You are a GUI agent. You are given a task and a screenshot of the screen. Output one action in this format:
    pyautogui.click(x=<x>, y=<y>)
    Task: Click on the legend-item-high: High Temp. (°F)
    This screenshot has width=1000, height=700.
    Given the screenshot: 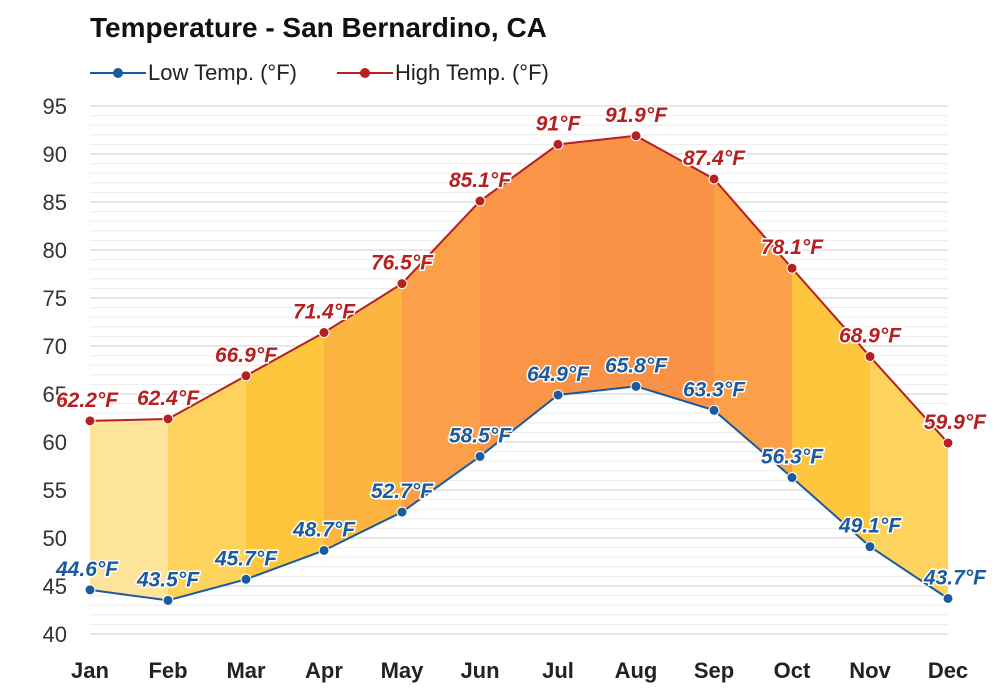 What is the action you would take?
    pyautogui.click(x=442, y=73)
    